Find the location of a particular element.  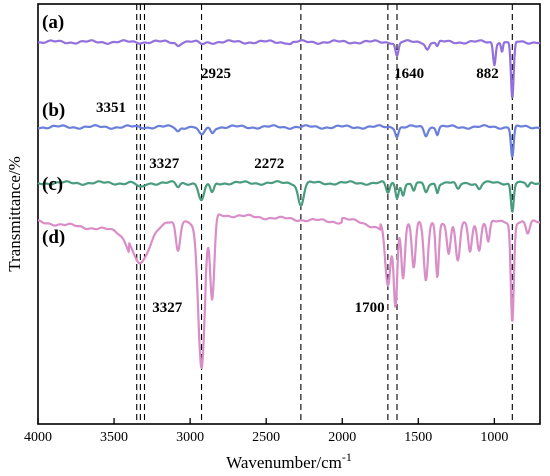

panel-label-d: (d) is located at coordinates (53, 237).